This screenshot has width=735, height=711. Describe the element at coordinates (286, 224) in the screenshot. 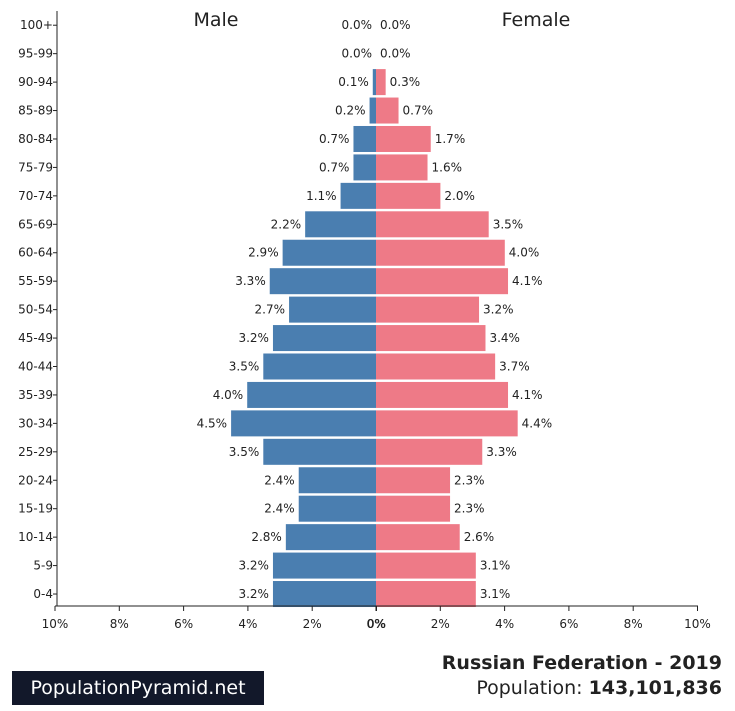

I see `male-value-65-69: 2.2%` at that location.